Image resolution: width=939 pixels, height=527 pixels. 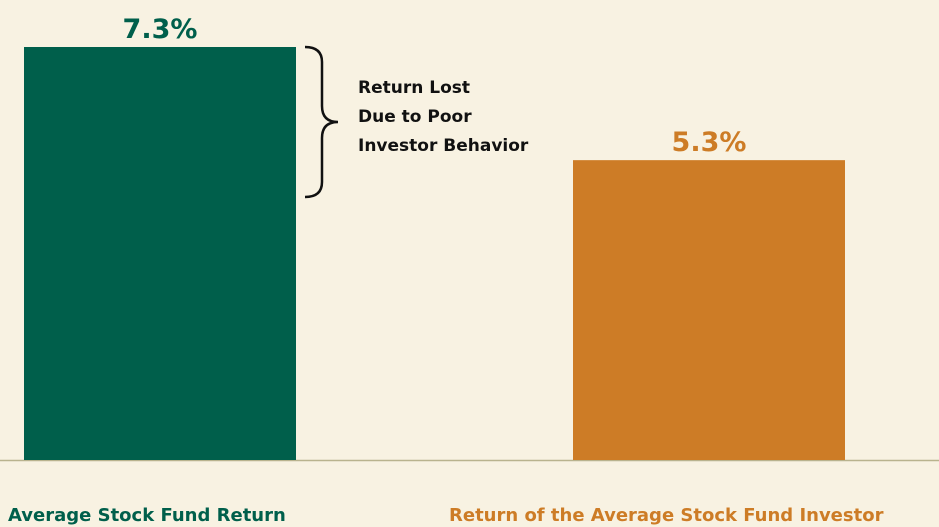 What do you see at coordinates (160, 29) in the screenshot?
I see `value-label: 7.3%` at bounding box center [160, 29].